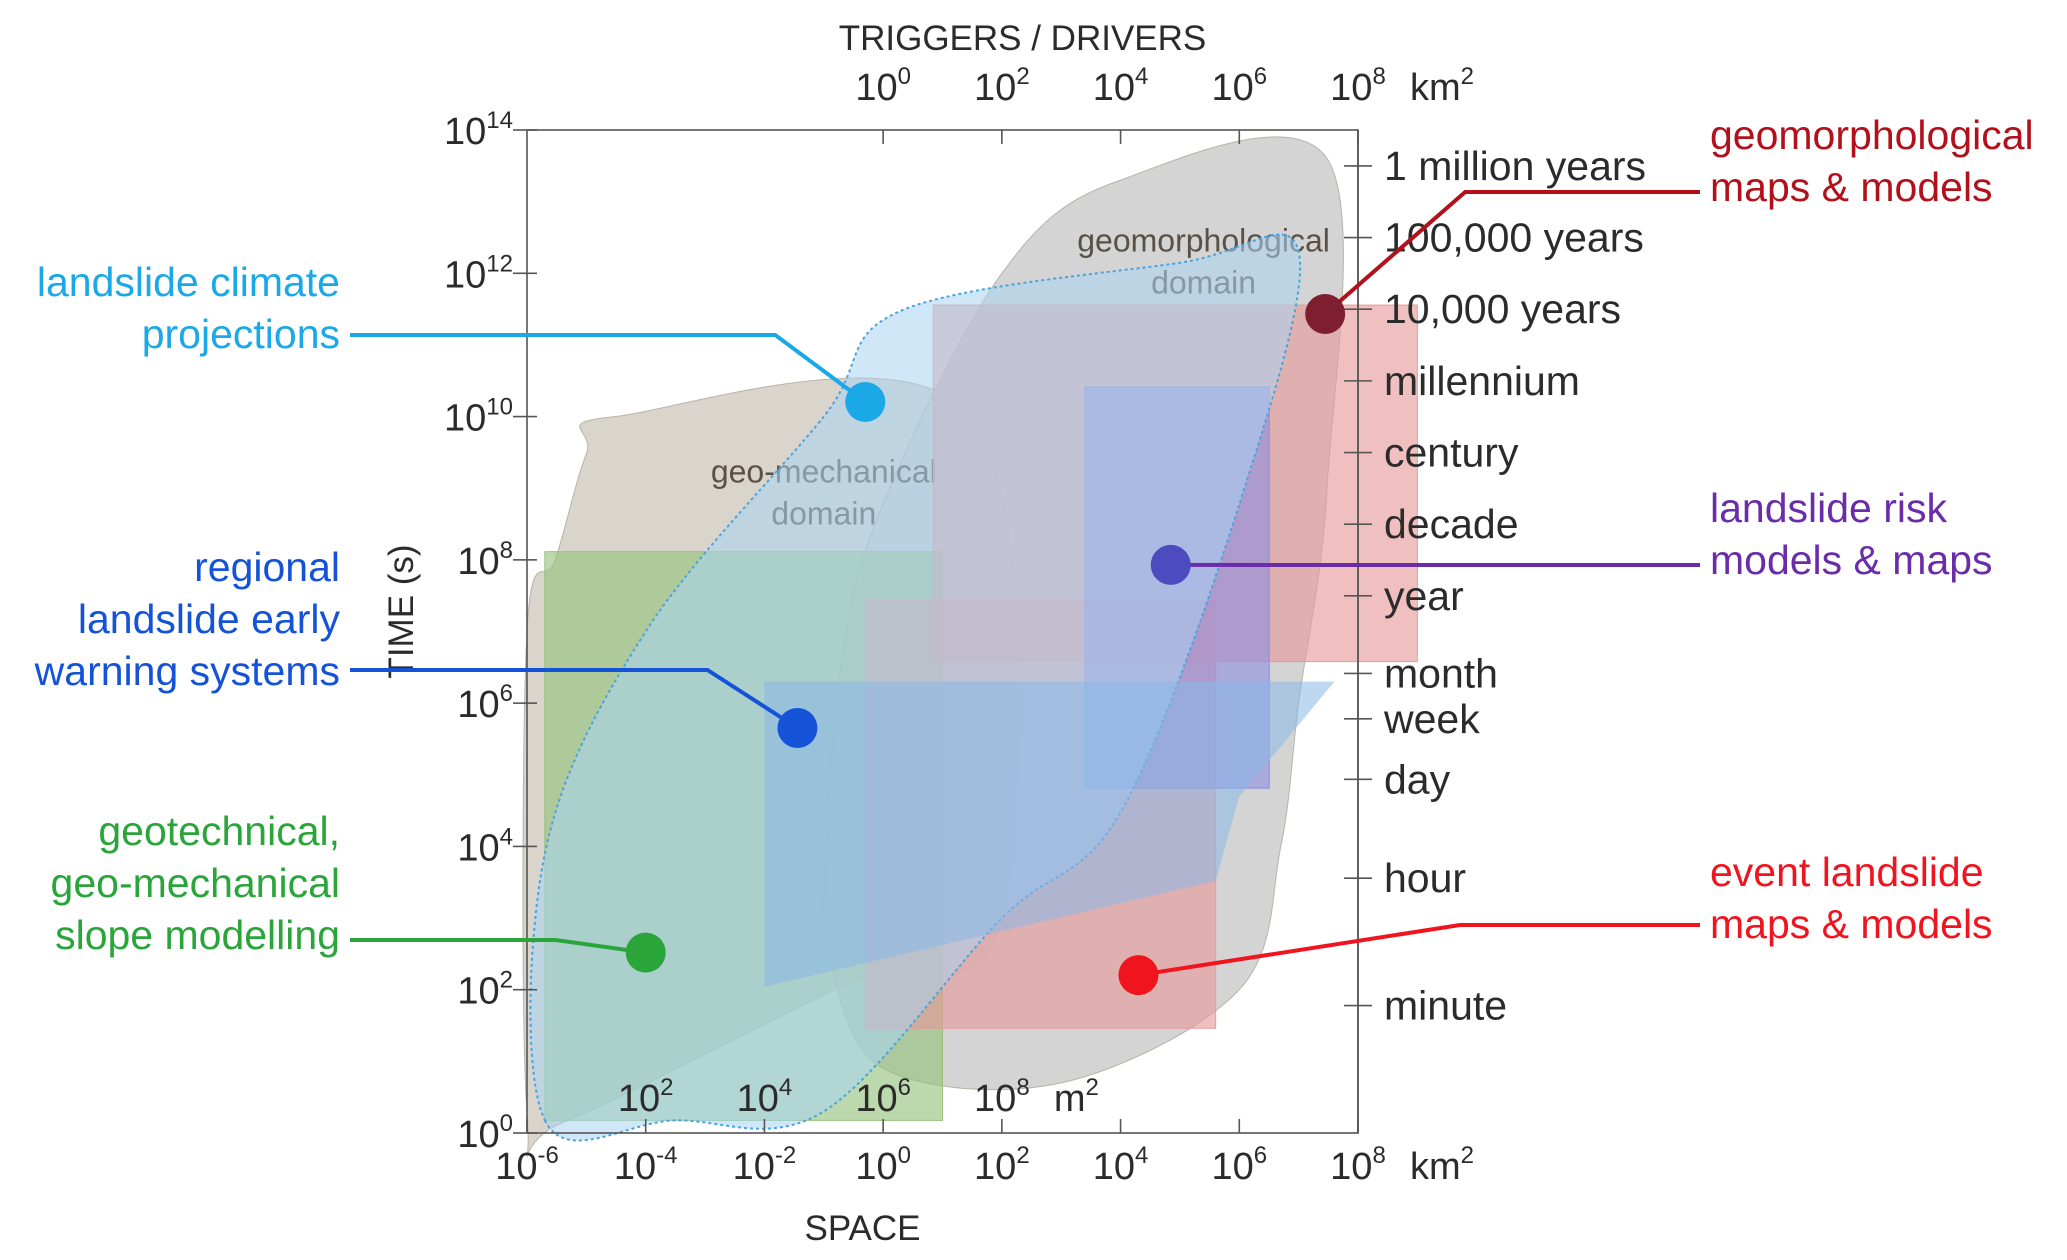 Image resolution: width=2067 pixels, height=1260 pixels. I want to click on y-tick-label-0: 10⁰, so click(485, 1133).